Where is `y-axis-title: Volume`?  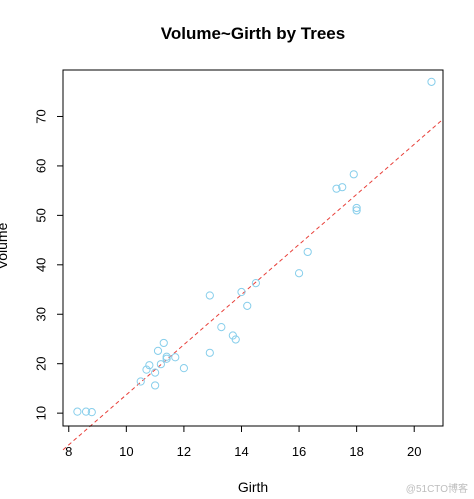 y-axis-title: Volume is located at coordinates (5, 245).